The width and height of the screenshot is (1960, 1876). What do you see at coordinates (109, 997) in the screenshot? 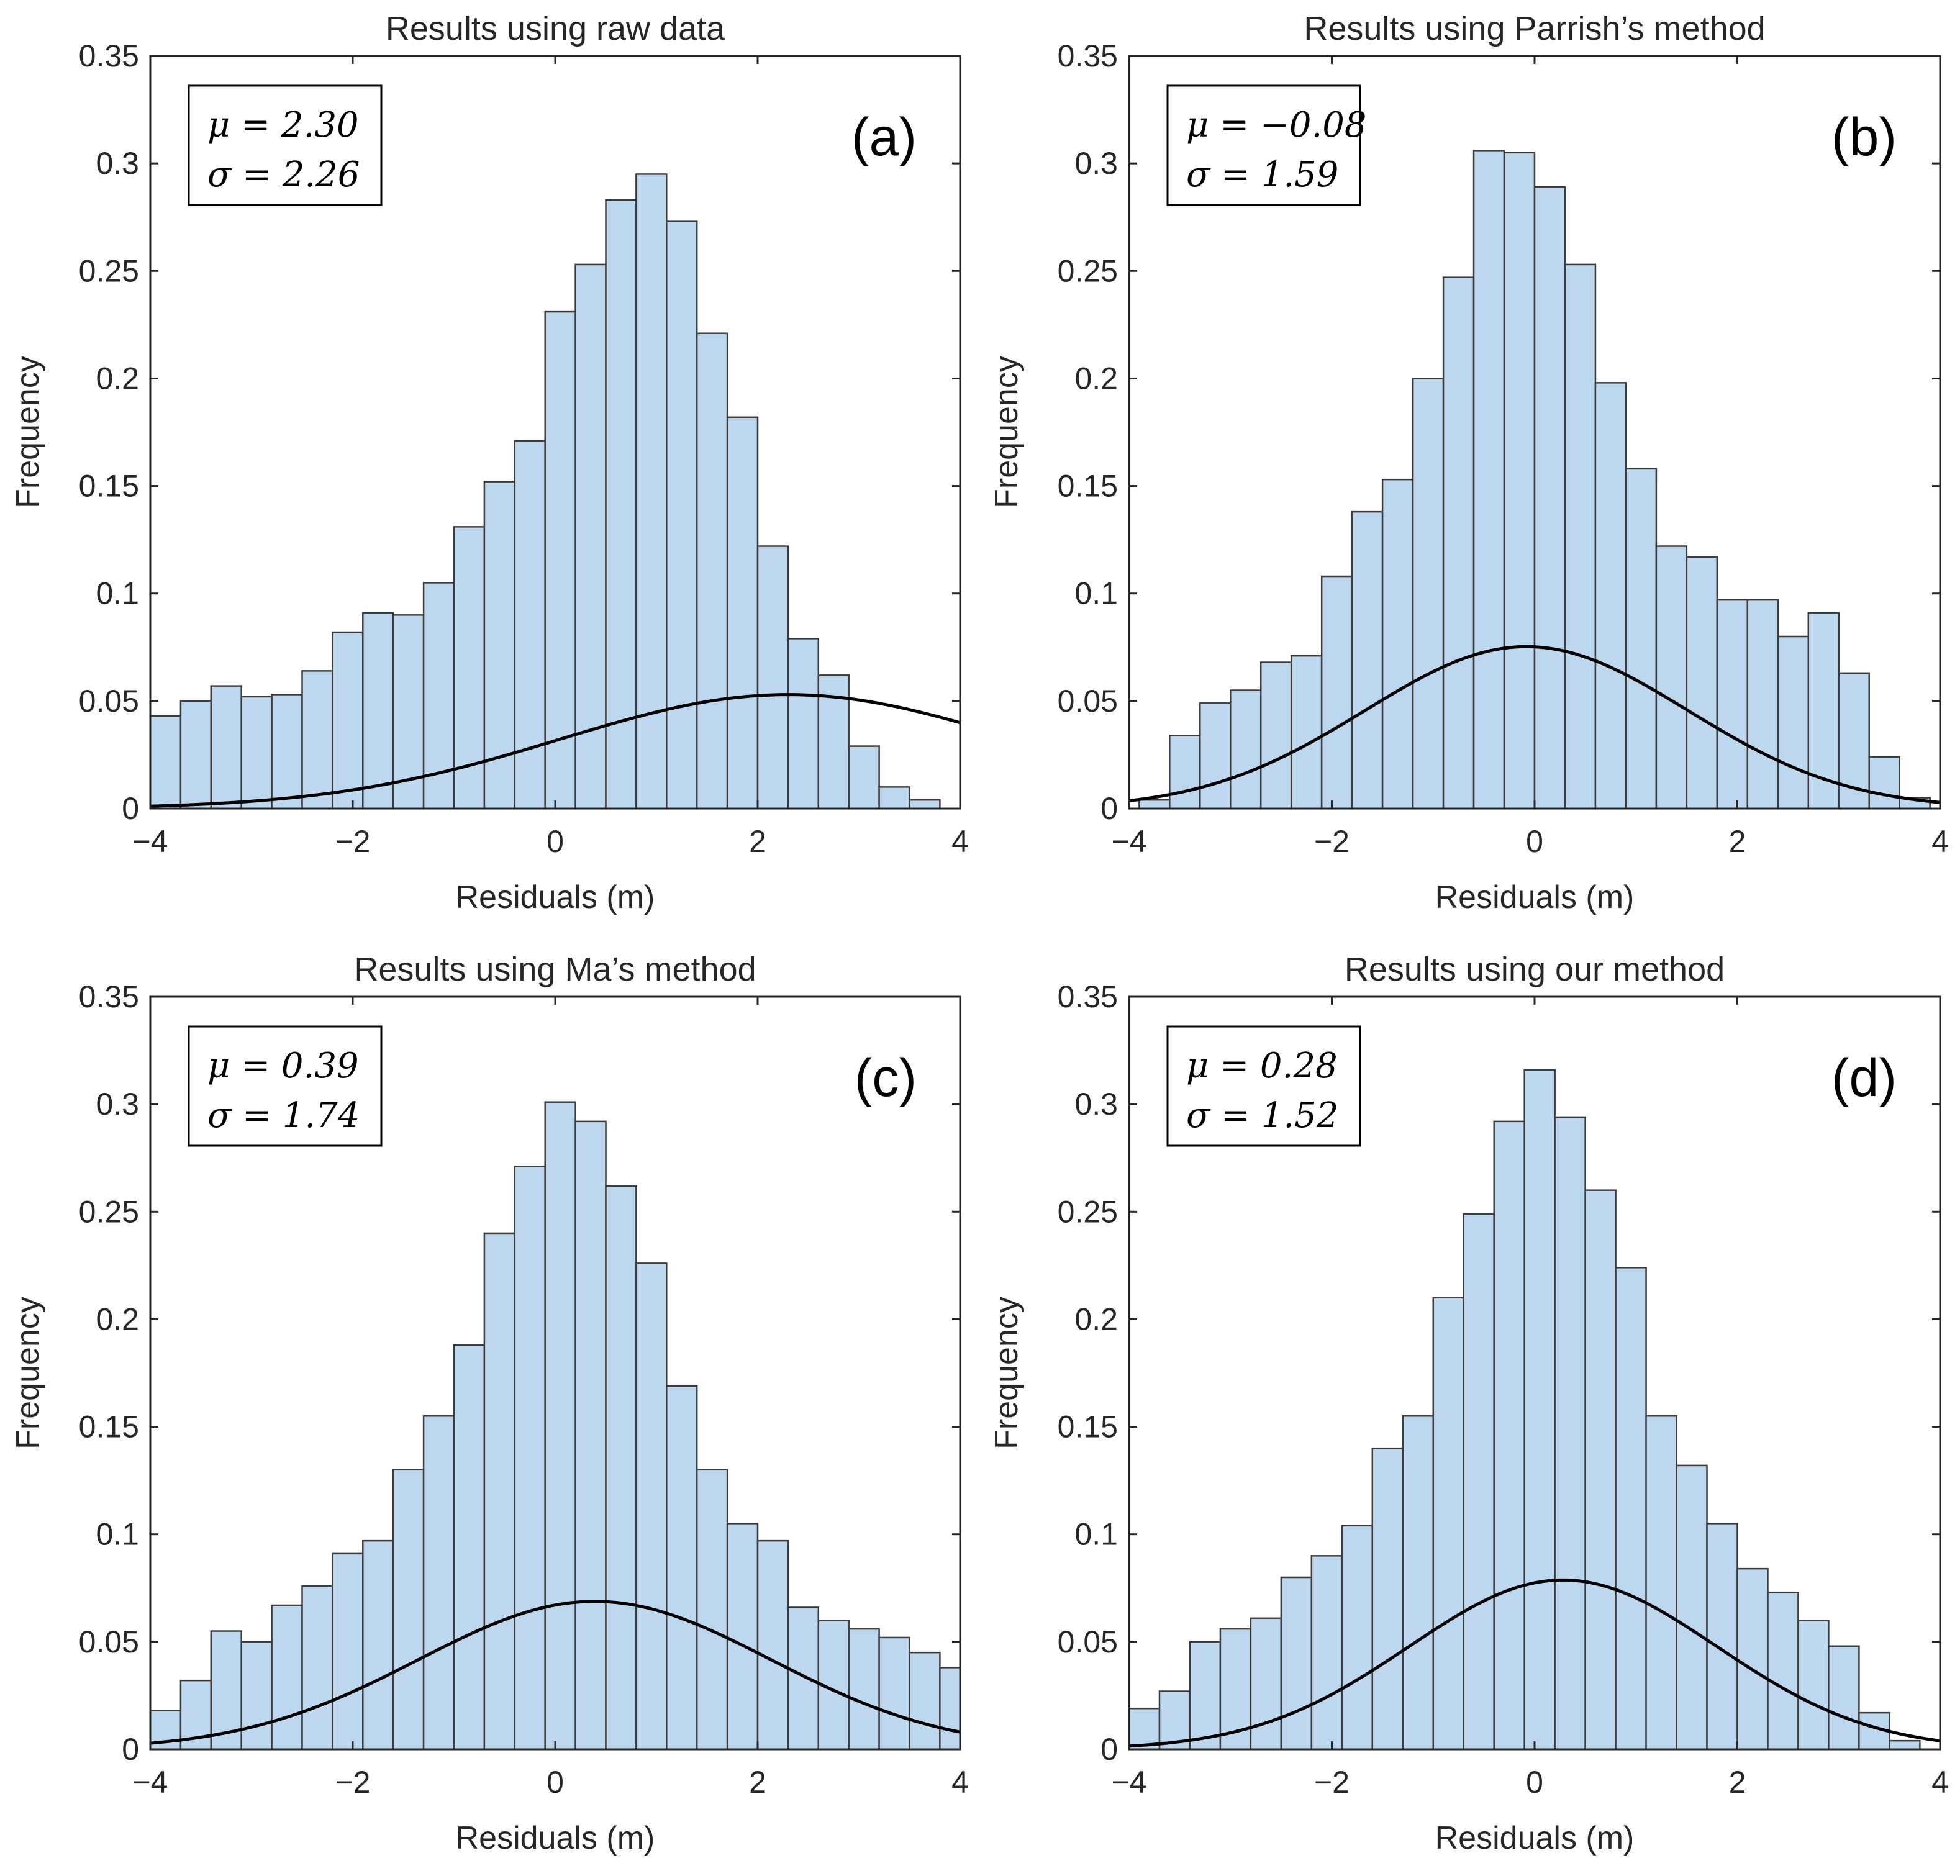
I see `y-tick-label: 0.35` at bounding box center [109, 997].